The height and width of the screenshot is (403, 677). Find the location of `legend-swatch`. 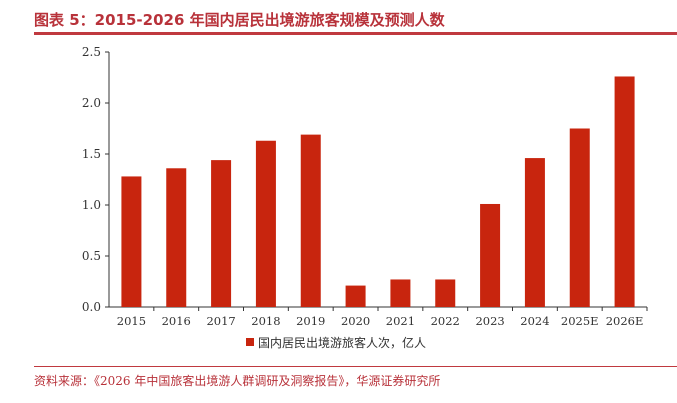

legend-swatch is located at coordinates (250, 342).